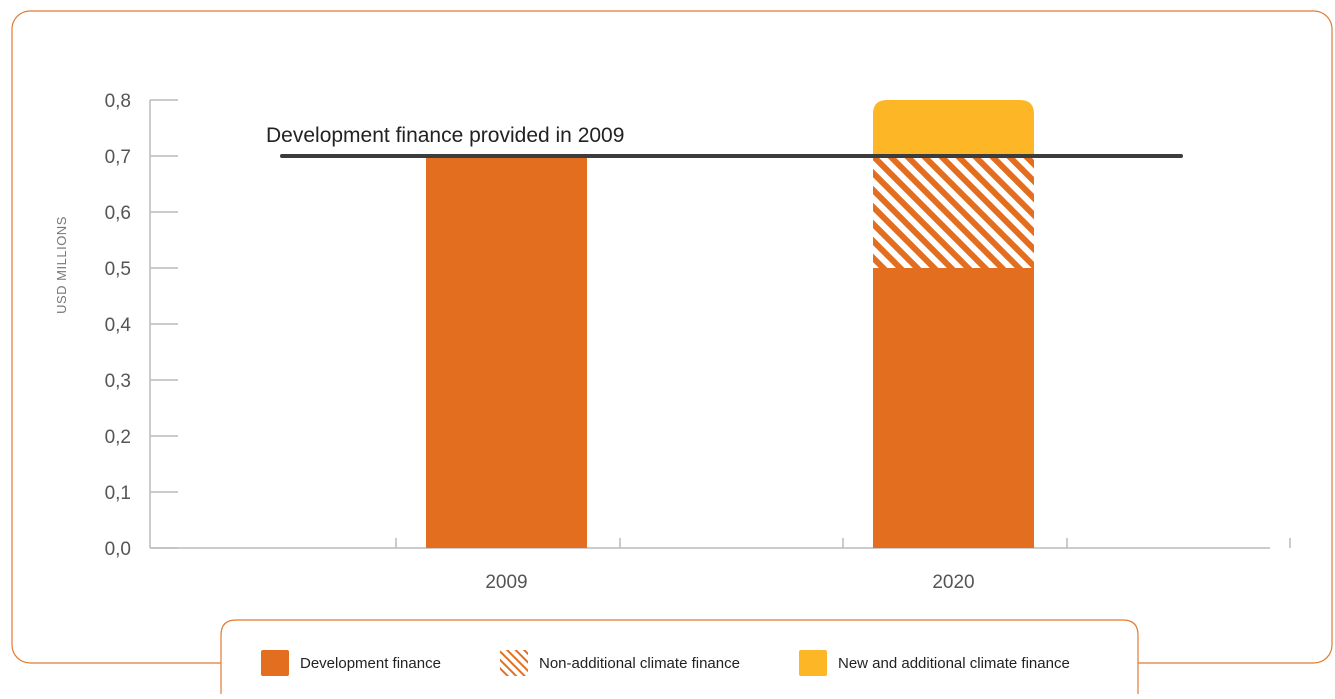  I want to click on y-axis-label: USD MILLIONS, so click(61, 265).